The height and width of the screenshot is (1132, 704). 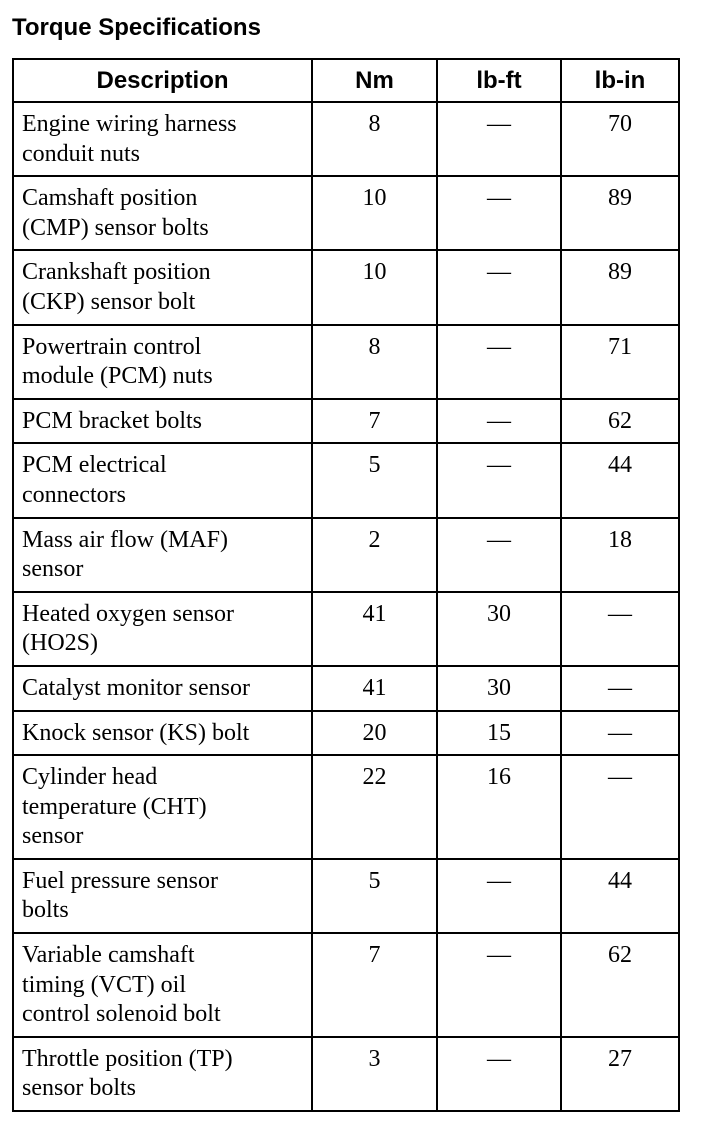 I want to click on description-line: Knock sensor (KS) bolt, so click(x=136, y=732).